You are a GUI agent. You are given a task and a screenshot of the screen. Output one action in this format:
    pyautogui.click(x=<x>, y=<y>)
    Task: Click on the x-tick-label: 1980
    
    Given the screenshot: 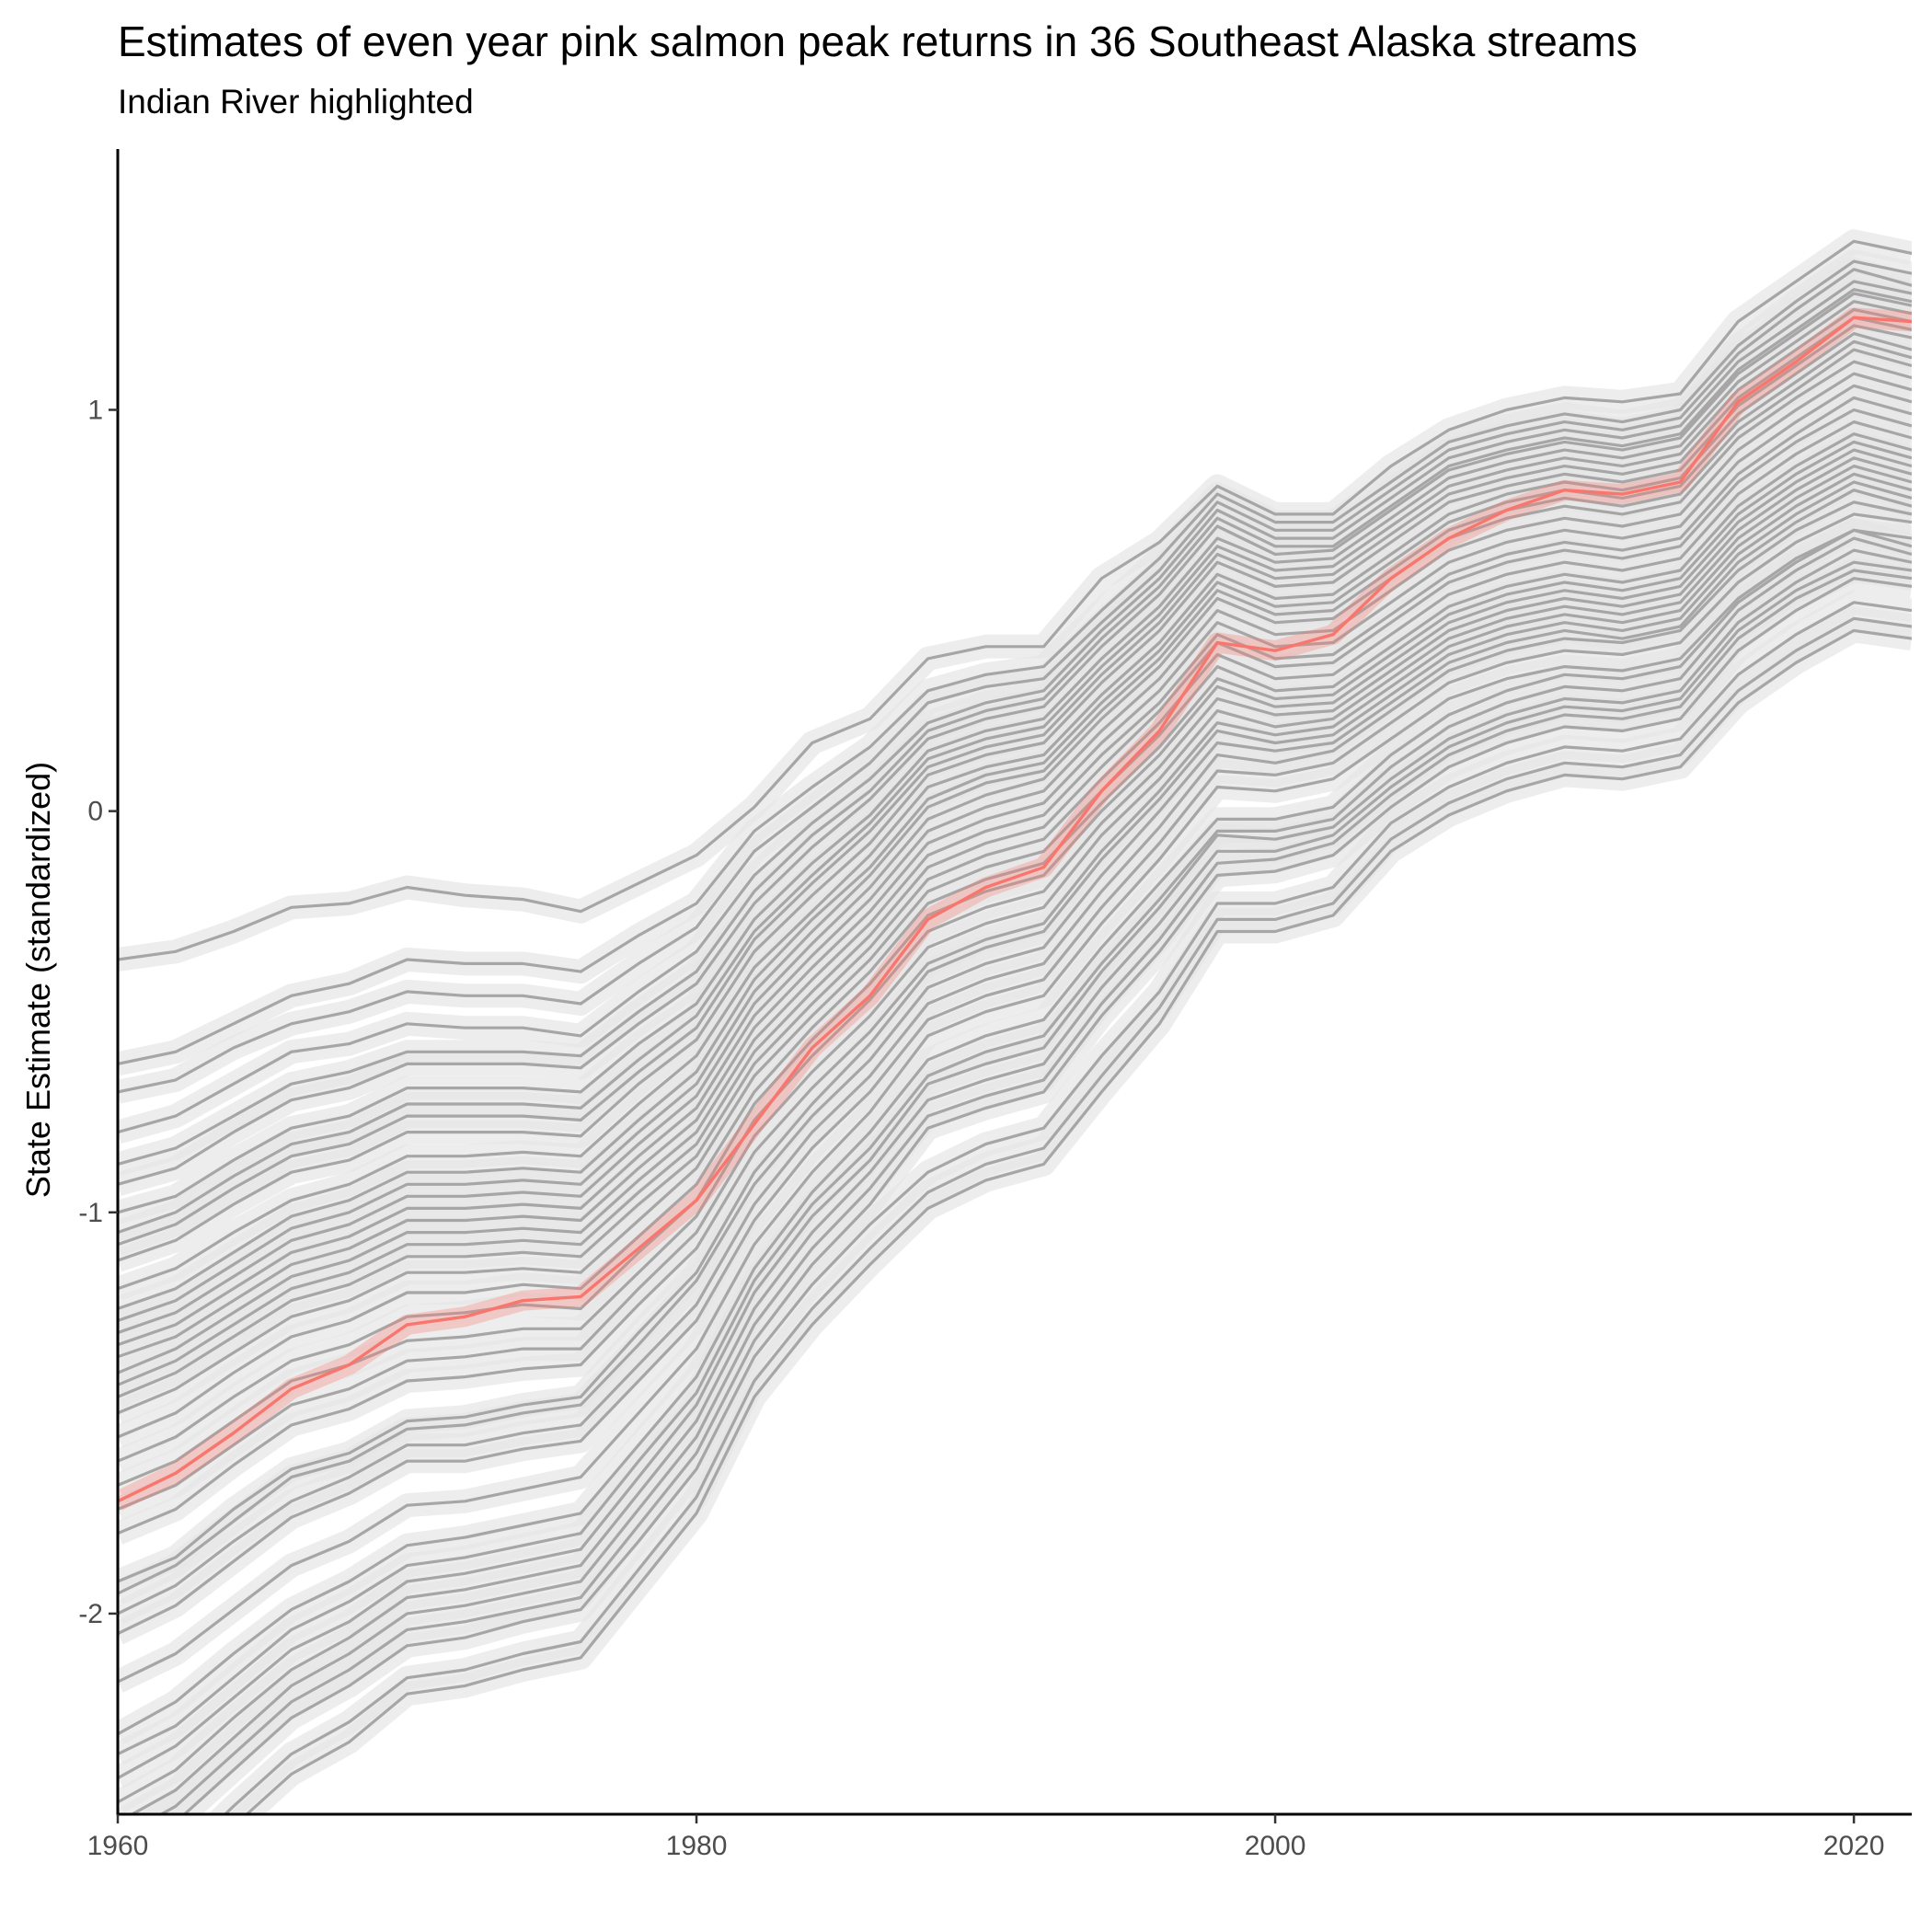 What is the action you would take?
    pyautogui.click(x=697, y=1846)
    